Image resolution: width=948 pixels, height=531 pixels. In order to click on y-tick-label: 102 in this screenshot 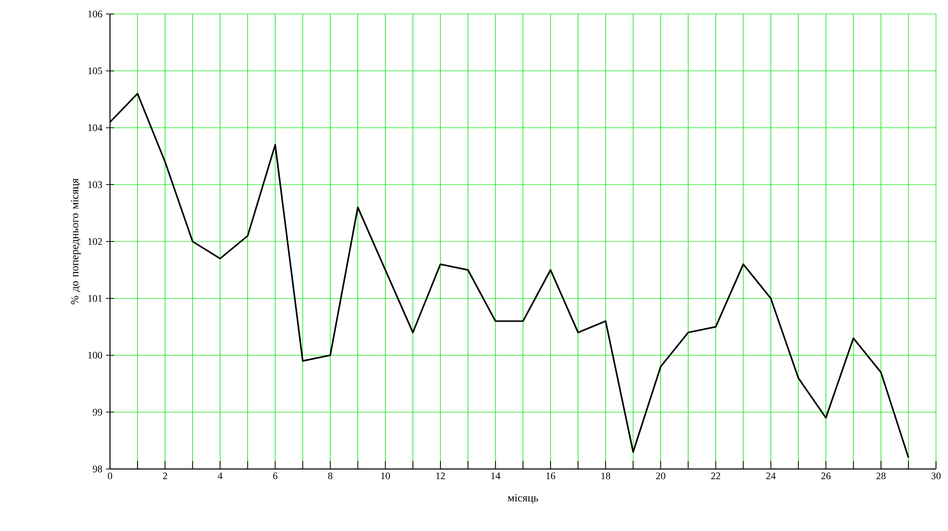, I will do `click(95, 241)`.